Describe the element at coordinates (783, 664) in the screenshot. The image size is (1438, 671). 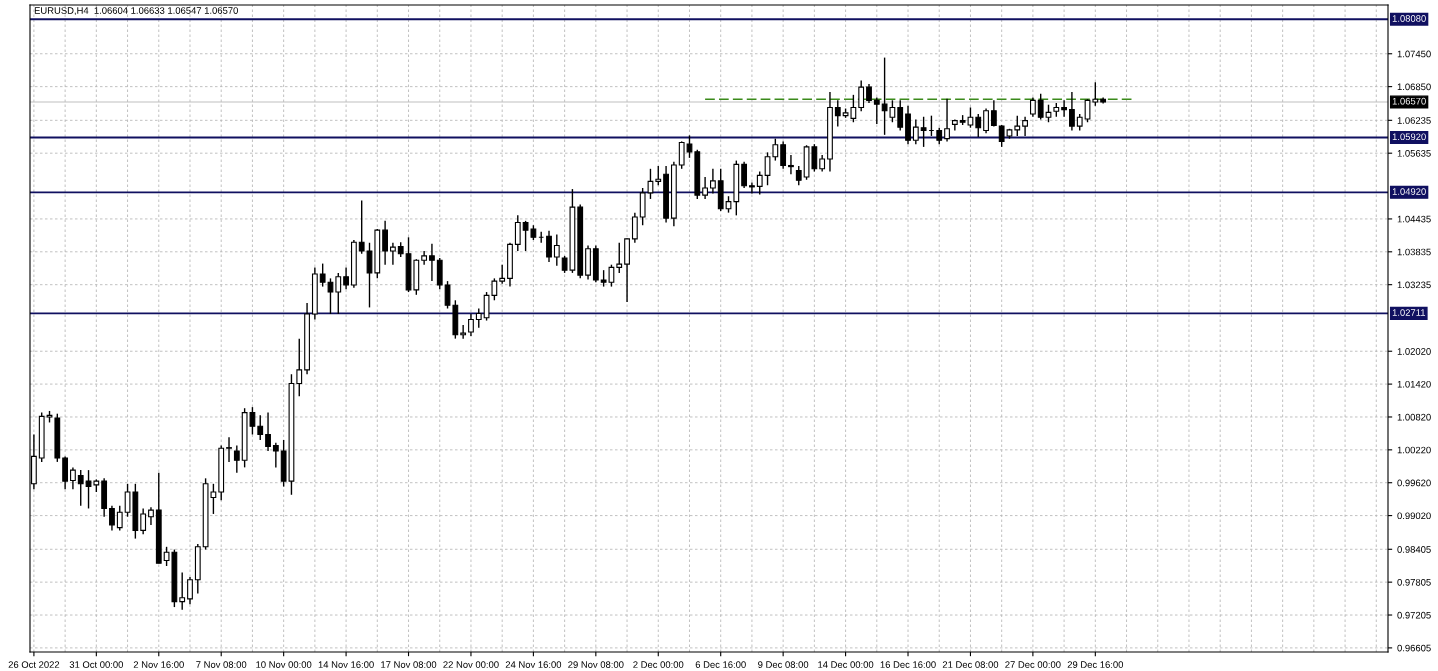
I see `x-tick-label: 9 Dec 08:00` at that location.